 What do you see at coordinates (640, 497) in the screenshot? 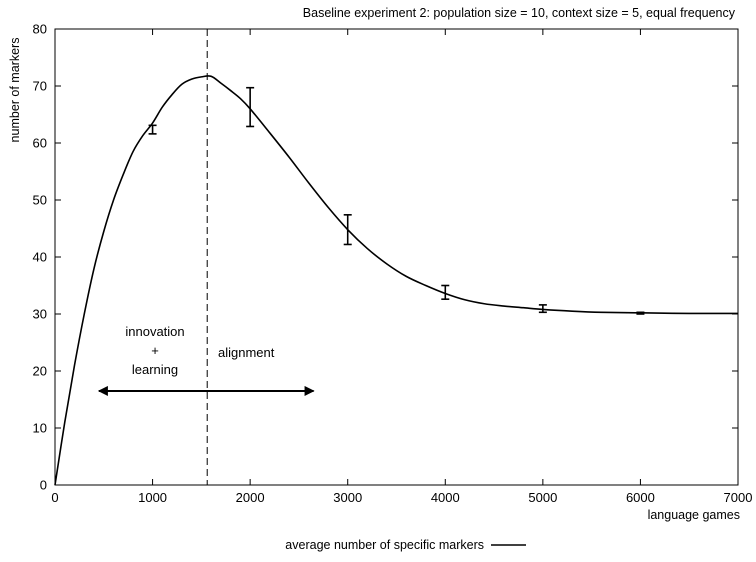
I see `x-tick-label: 6000` at bounding box center [640, 497].